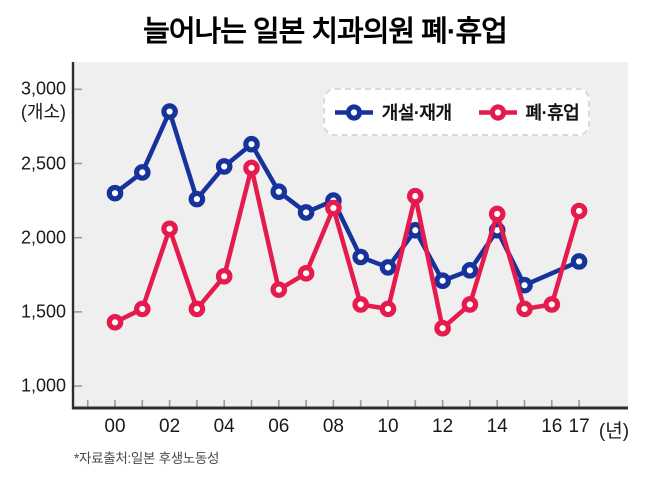  What do you see at coordinates (333, 426) in the screenshot?
I see `x-tick-label: 08` at bounding box center [333, 426].